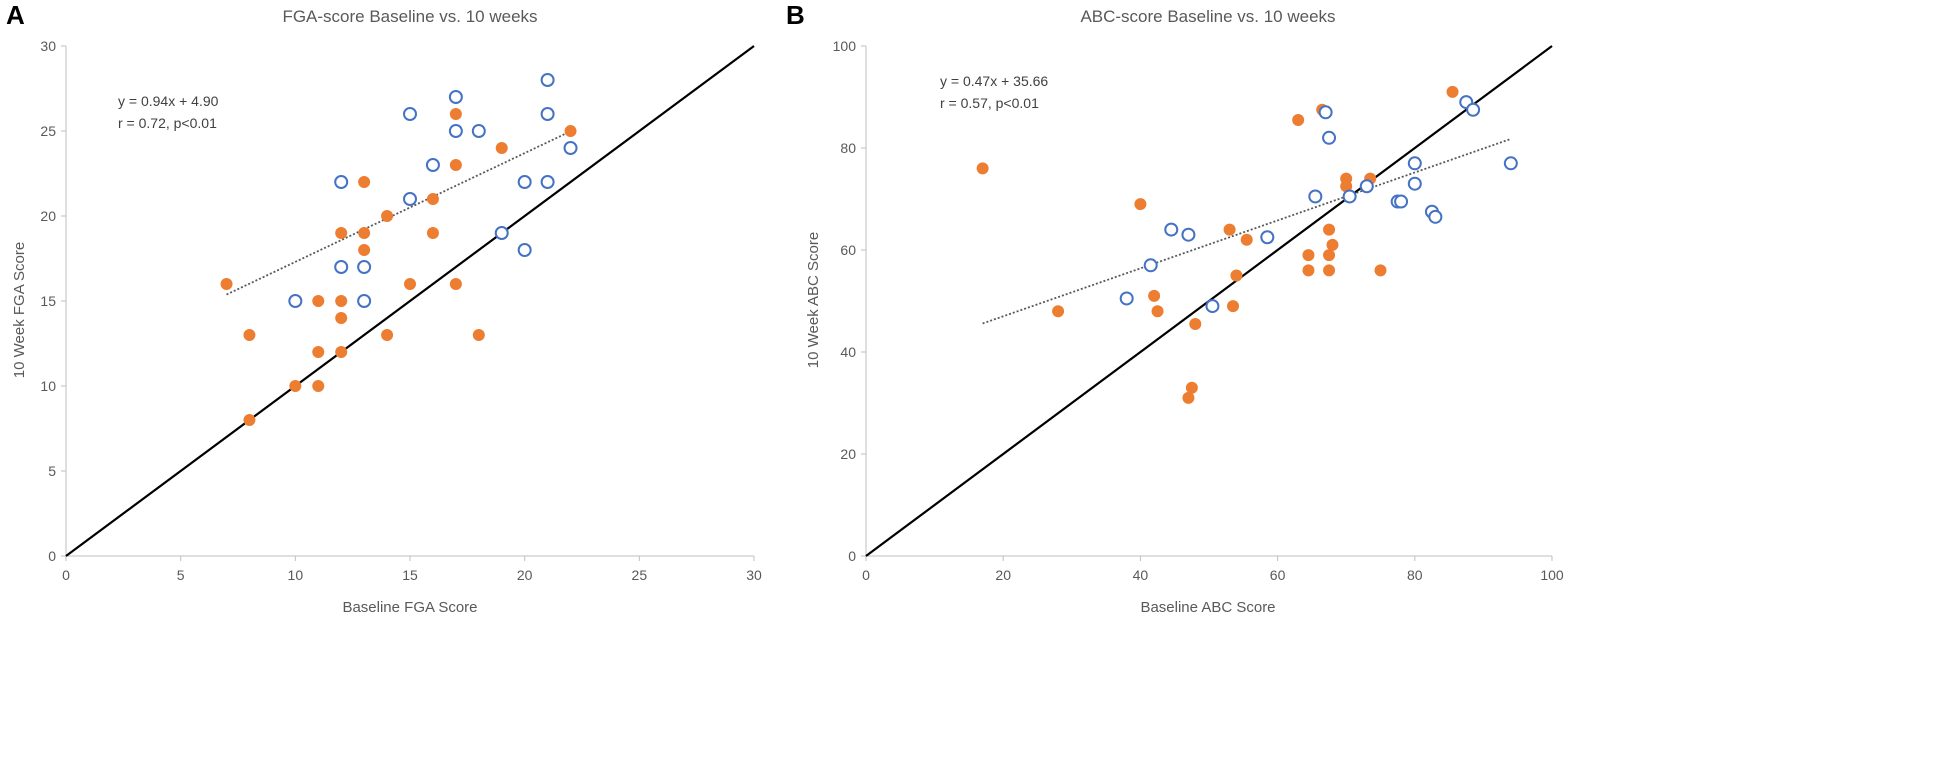 The height and width of the screenshot is (771, 1950). Describe the element at coordinates (181, 575) in the screenshot. I see `panel-a-x-tick-label: 5` at that location.